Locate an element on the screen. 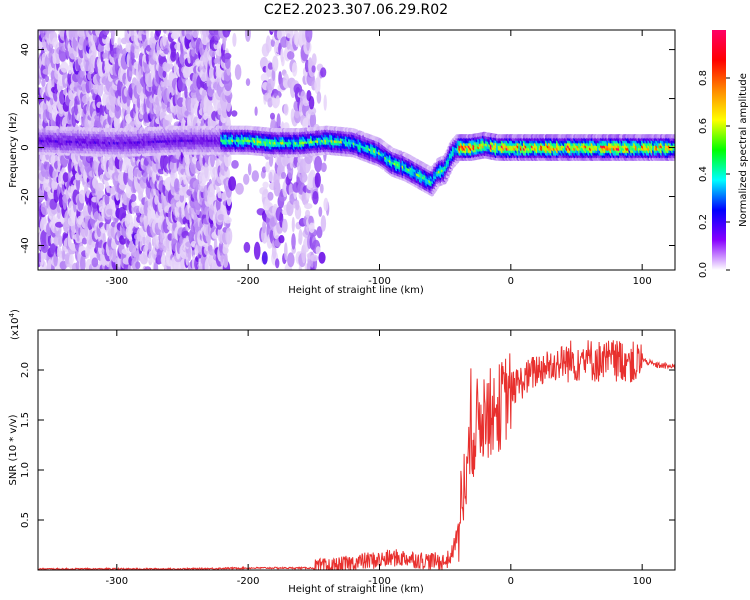 This screenshot has height=600, width=750. snr-y-axis-label: SNR (10 * v/v) is located at coordinates (13, 449).